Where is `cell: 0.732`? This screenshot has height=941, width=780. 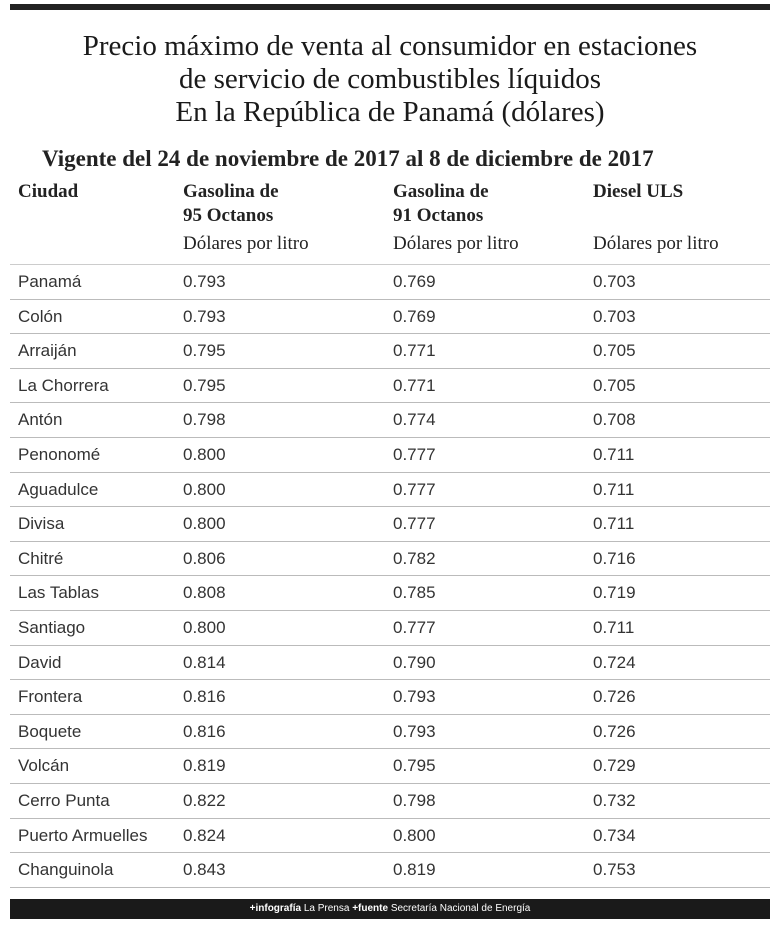
cell: 0.732 is located at coordinates (614, 800).